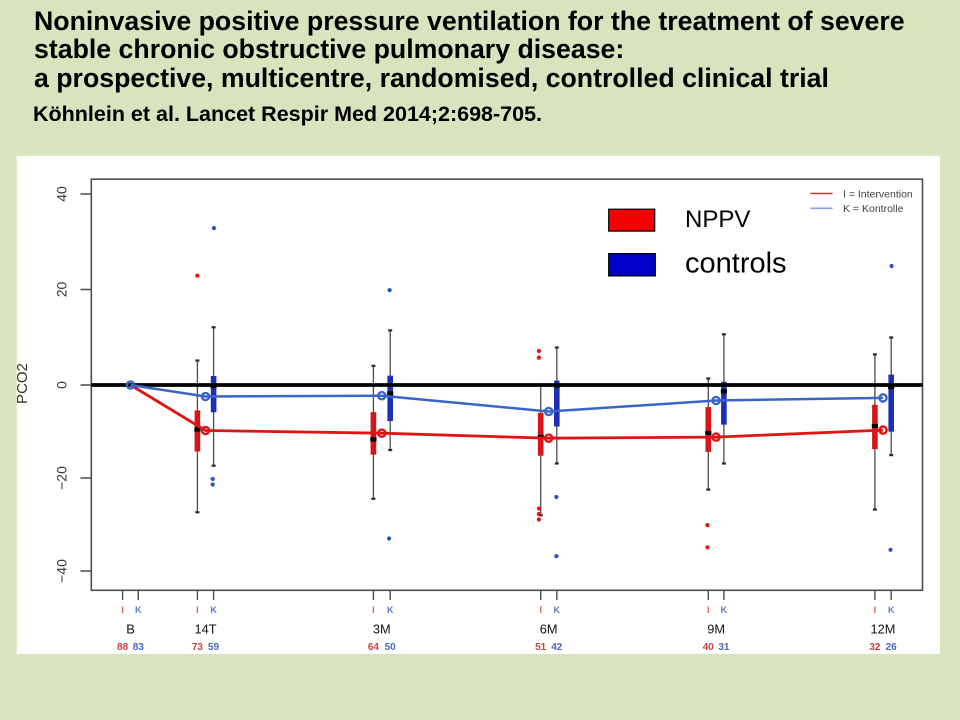 Image resolution: width=960 pixels, height=720 pixels. I want to click on svg-text: 6M, so click(549, 629).